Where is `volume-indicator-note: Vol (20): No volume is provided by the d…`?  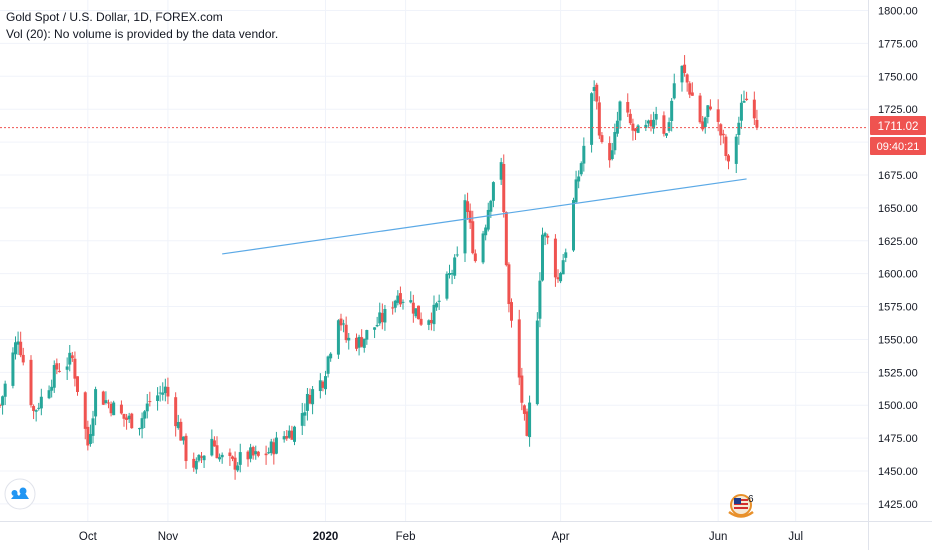
volume-indicator-note: Vol (20): No volume is provided by the d… is located at coordinates (142, 34).